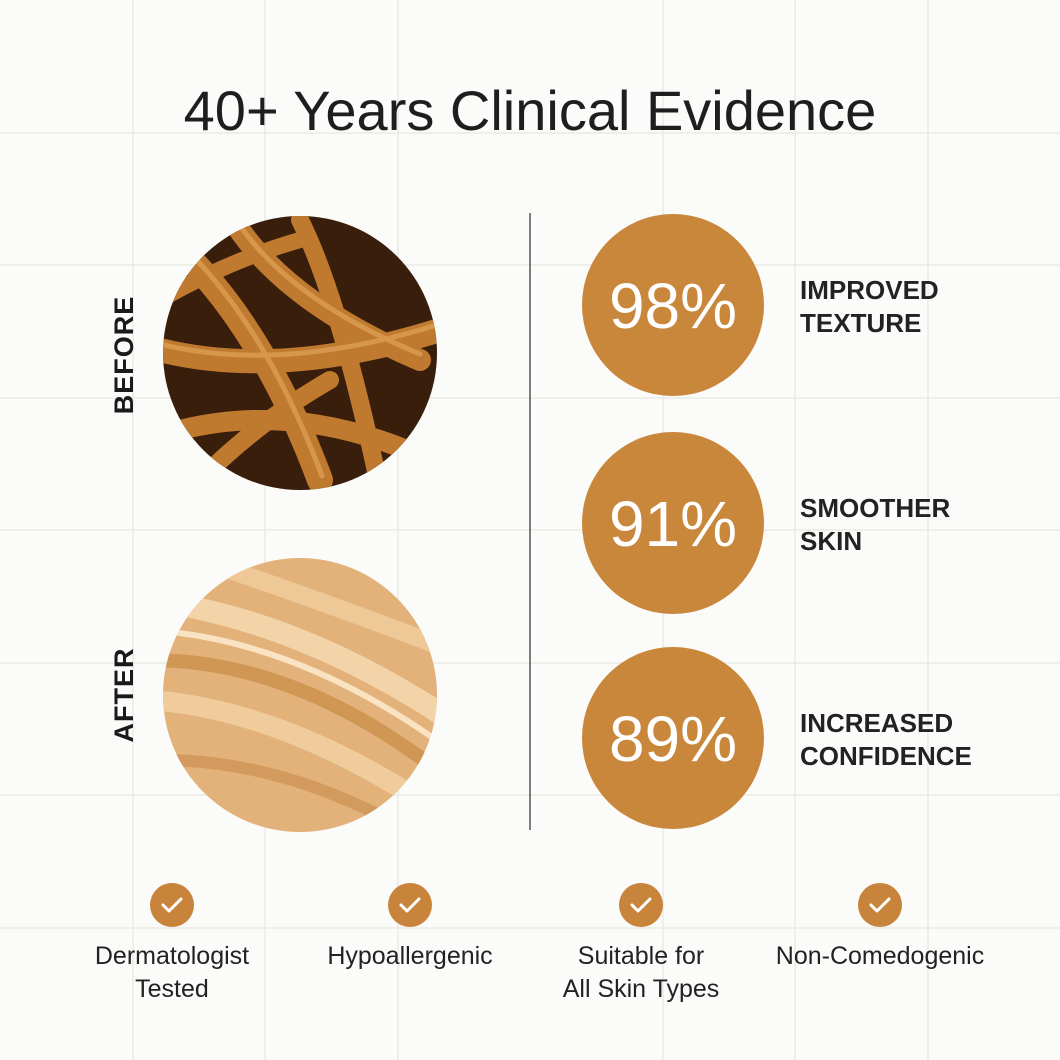 Image resolution: width=1060 pixels, height=1060 pixels. I want to click on stat-label: TEXTURE, so click(860, 323).